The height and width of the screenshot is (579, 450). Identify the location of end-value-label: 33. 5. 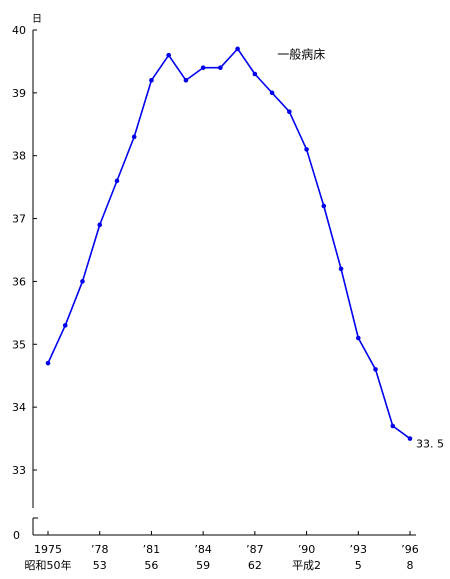
(430, 444).